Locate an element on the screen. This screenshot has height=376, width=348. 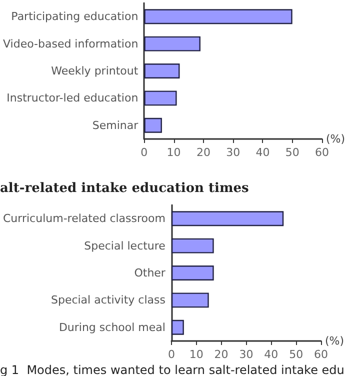
y-tick-label: Curriculum-related classroom is located at coordinates (84, 219).